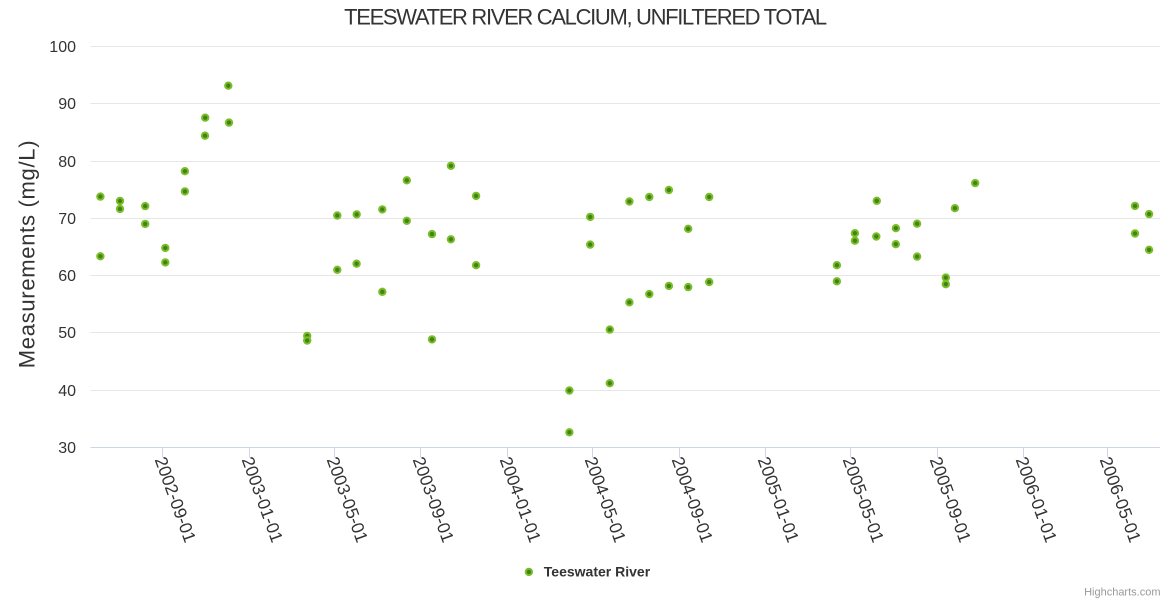  Describe the element at coordinates (27, 254) in the screenshot. I see `svg-text: Measurements (mg/L)` at that location.